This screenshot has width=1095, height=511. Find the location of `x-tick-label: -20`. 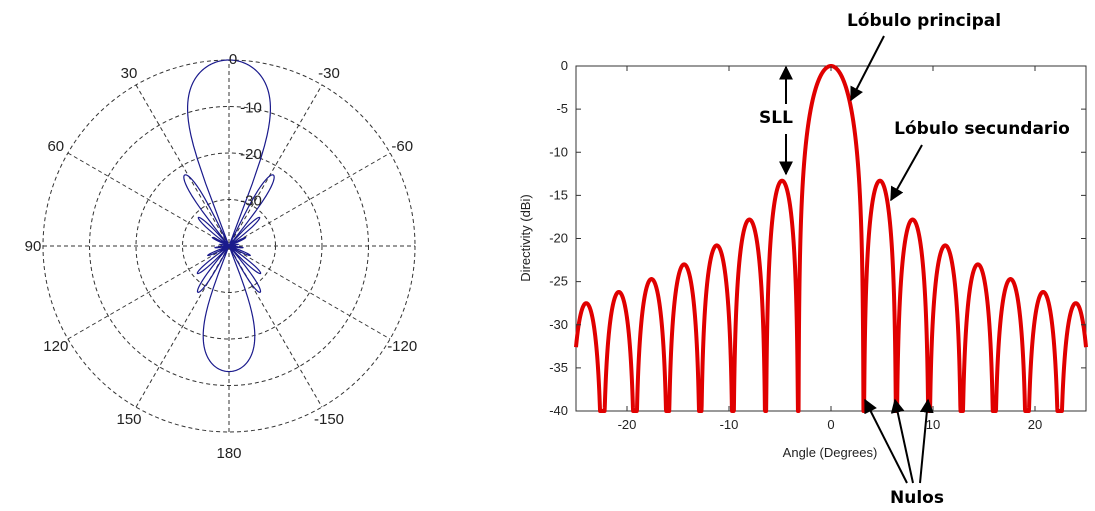

x-tick-label: -20 is located at coordinates (627, 424).